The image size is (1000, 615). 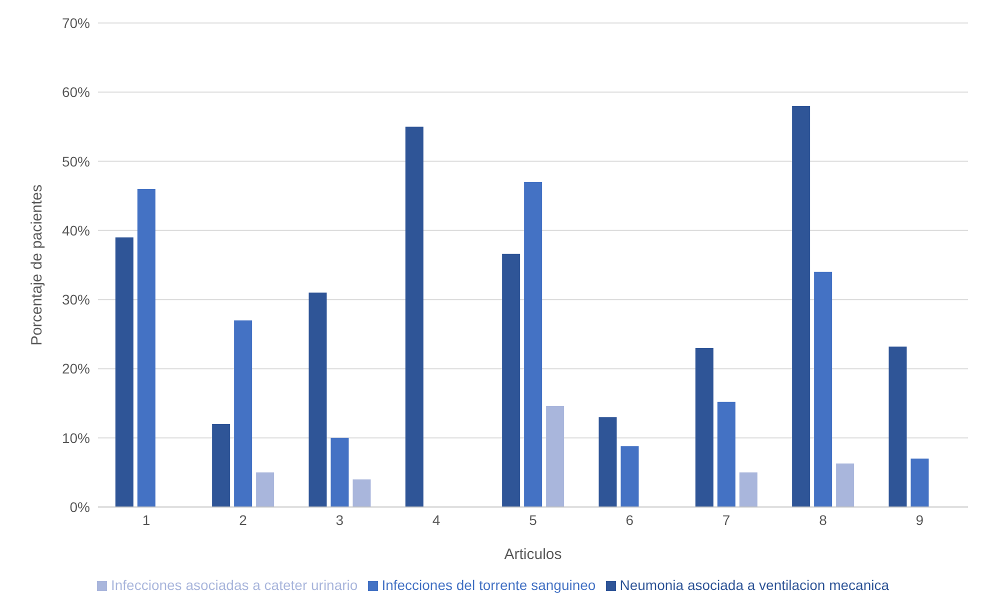 What do you see at coordinates (76, 230) in the screenshot?
I see `y-tick-label: 40%` at bounding box center [76, 230].